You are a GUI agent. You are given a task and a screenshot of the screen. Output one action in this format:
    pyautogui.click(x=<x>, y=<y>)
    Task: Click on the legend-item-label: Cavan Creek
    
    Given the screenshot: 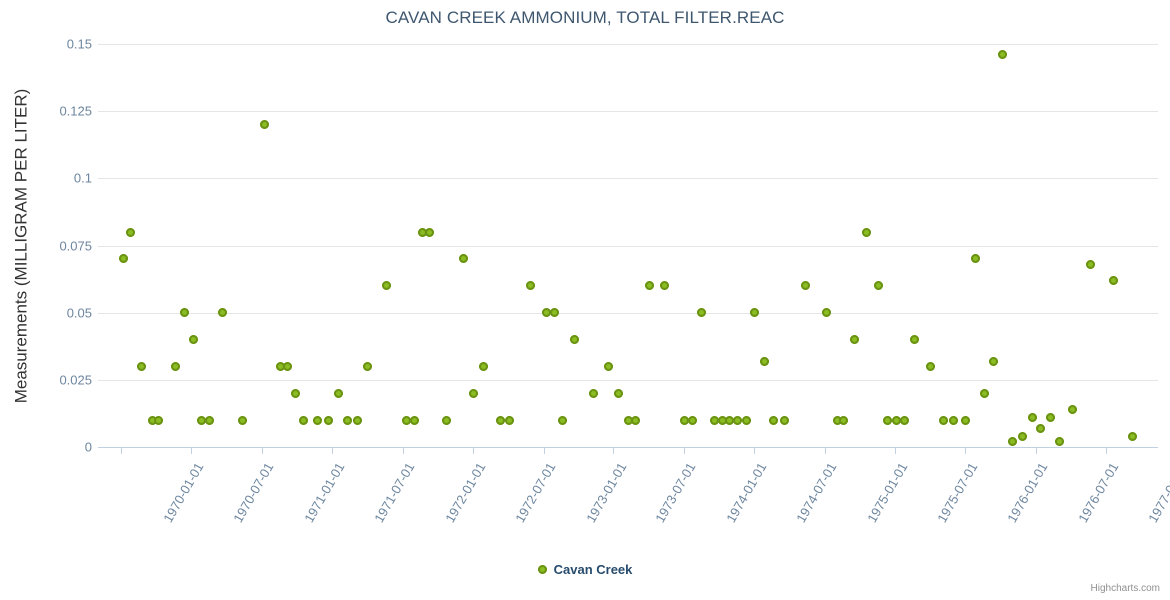 What is the action you would take?
    pyautogui.click(x=593, y=569)
    